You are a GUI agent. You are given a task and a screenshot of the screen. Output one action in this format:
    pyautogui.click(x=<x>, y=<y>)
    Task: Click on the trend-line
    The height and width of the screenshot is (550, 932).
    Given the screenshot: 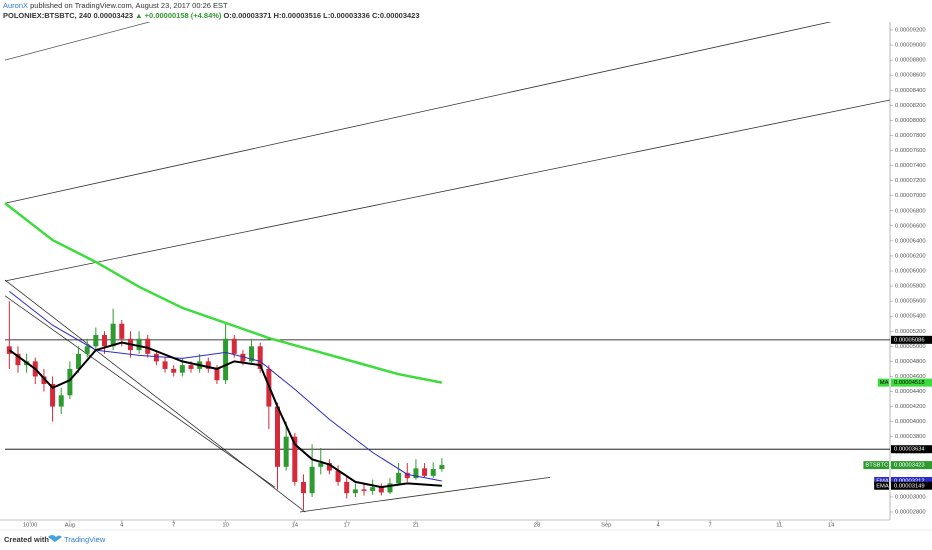 What is the action you would take?
    pyautogui.click(x=77, y=41)
    